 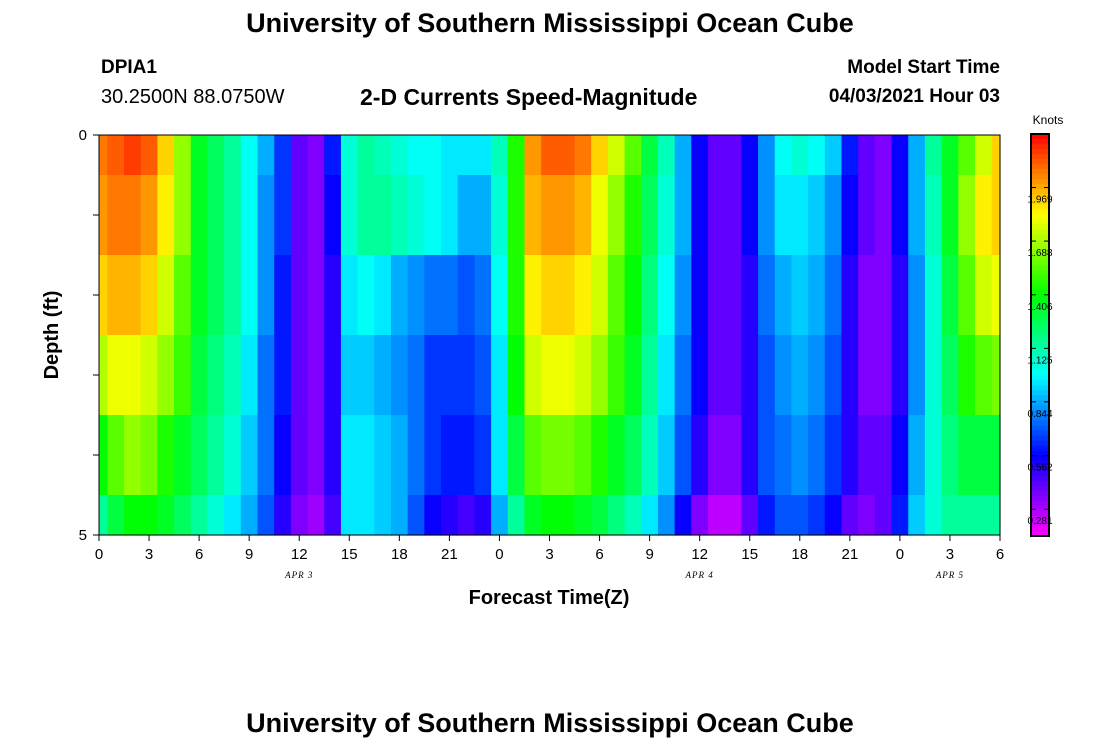 What do you see at coordinates (298, 575) in the screenshot?
I see `date-label: APR 3` at bounding box center [298, 575].